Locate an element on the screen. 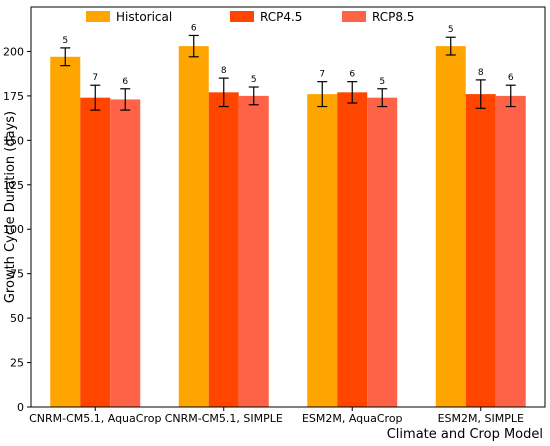 The height and width of the screenshot is (446, 550). y-tick-label: 125 is located at coordinates (13, 185).